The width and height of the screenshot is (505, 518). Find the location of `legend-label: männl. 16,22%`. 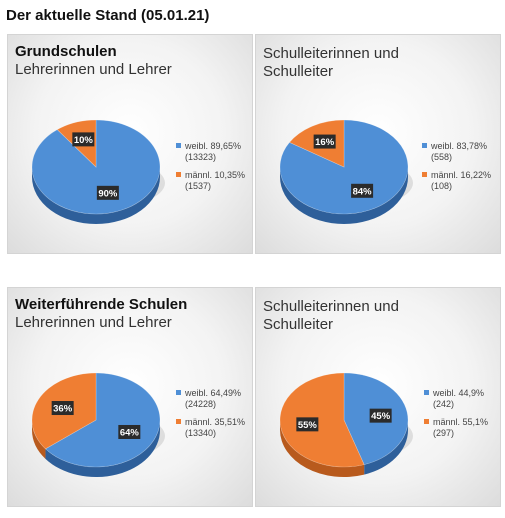

legend-label: männl. 16,22% is located at coordinates (461, 175).